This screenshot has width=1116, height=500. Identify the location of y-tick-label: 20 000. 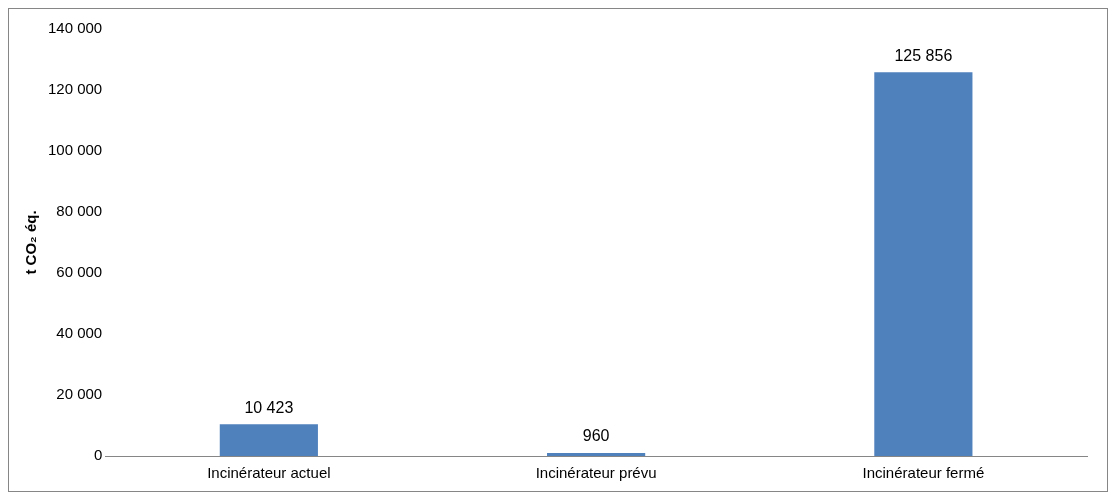
(79, 394).